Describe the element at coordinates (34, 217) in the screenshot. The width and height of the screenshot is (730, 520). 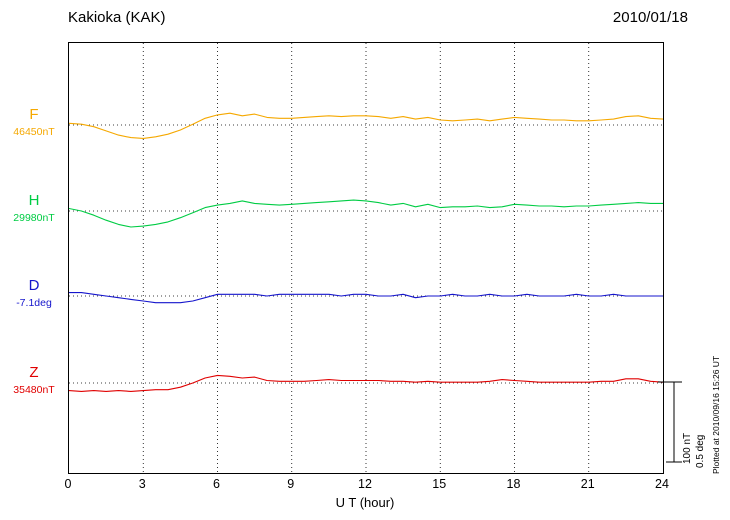
I see `trace-base-value-H: 29980nT` at that location.